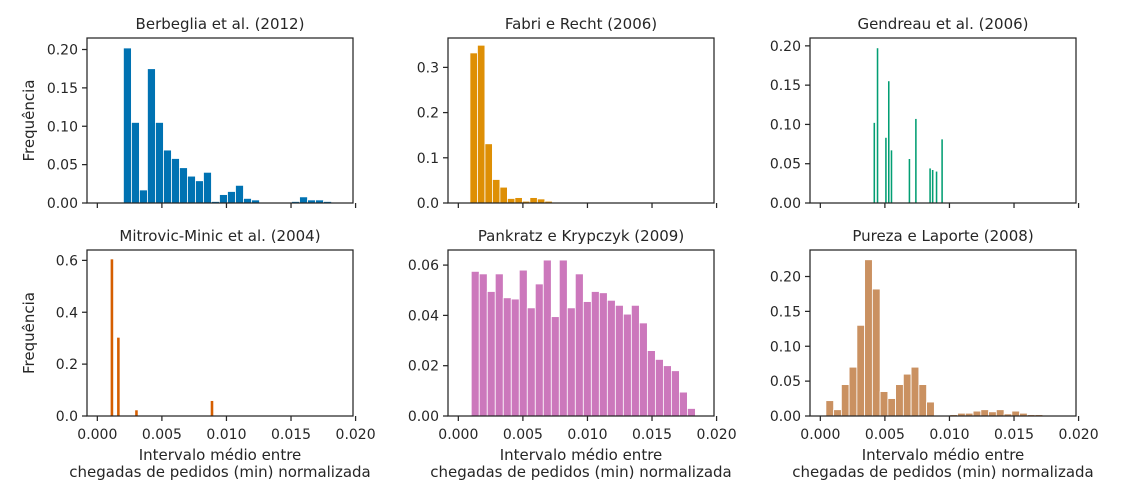 This screenshot has width=1125, height=500. I want to click on y-tick-label: 0.02, so click(423, 367).